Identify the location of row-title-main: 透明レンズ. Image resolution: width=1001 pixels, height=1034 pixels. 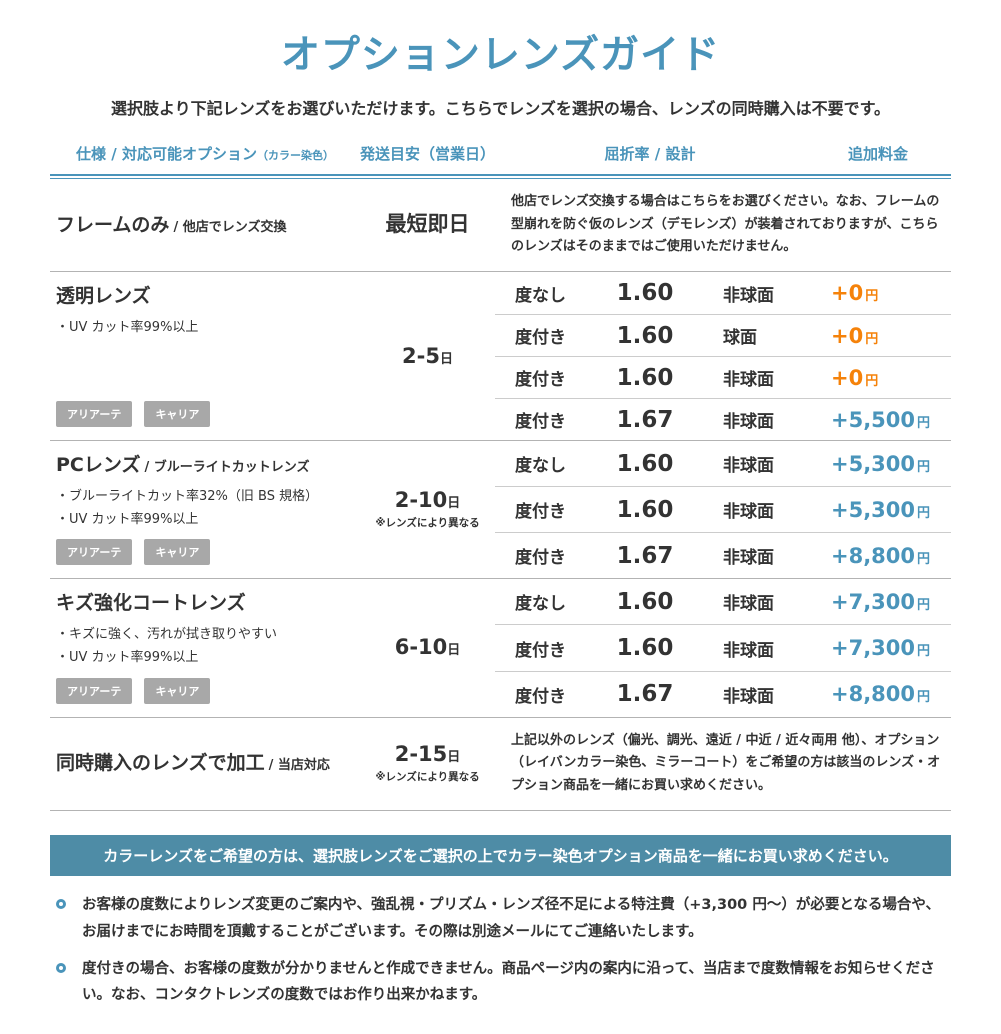
(103, 296).